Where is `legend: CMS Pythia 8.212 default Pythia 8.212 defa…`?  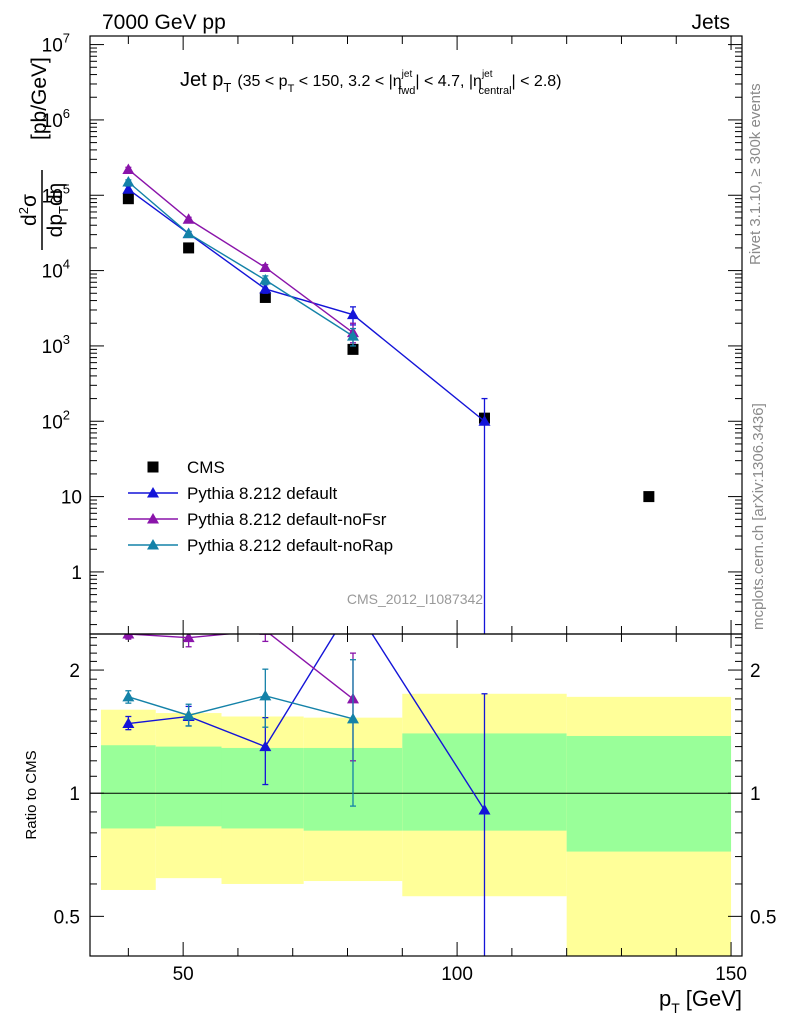 legend: CMS Pythia 8.212 default Pythia 8.212 defa… is located at coordinates (260, 506).